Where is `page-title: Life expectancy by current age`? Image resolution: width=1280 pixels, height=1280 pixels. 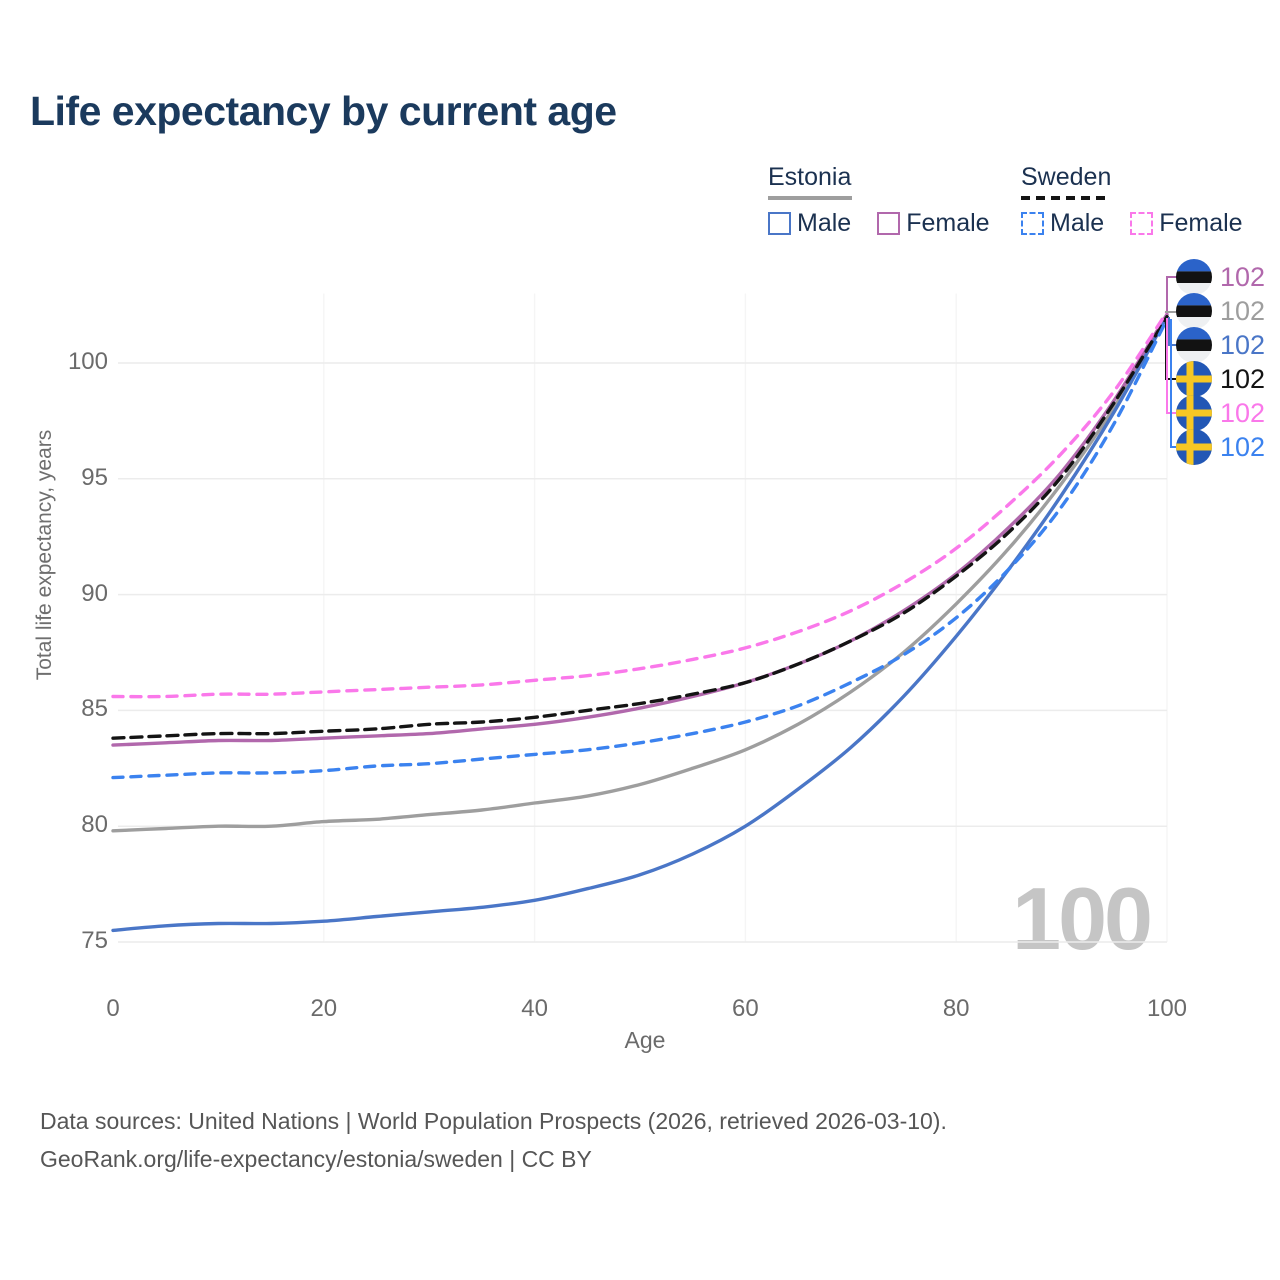
page-title: Life expectancy by current age is located at coordinates (323, 111).